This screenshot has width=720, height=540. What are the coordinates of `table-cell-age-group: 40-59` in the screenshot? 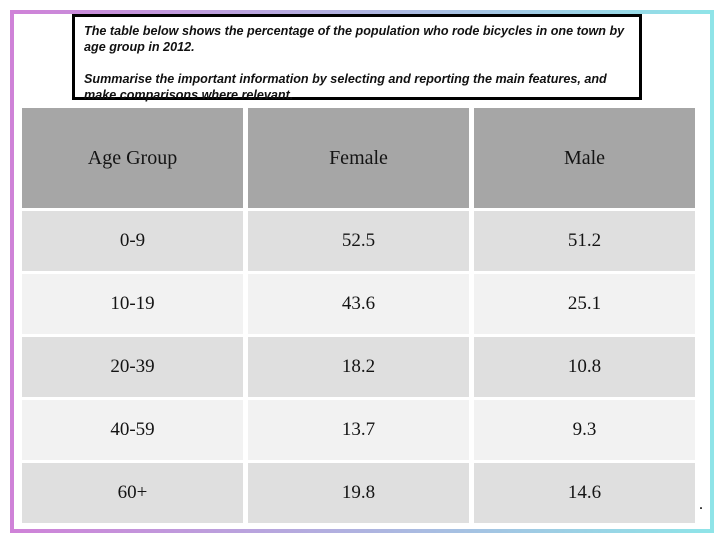 It's located at (132, 430).